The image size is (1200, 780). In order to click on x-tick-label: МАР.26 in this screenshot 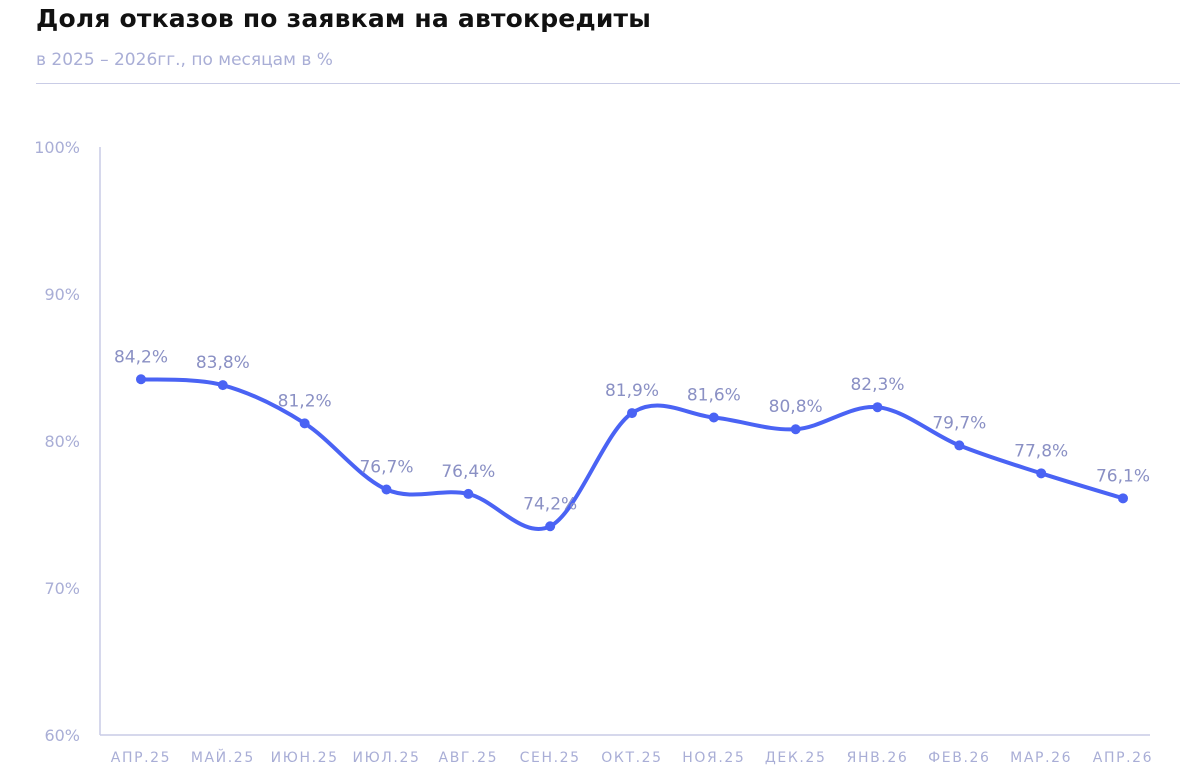, I will do `click(1041, 758)`.